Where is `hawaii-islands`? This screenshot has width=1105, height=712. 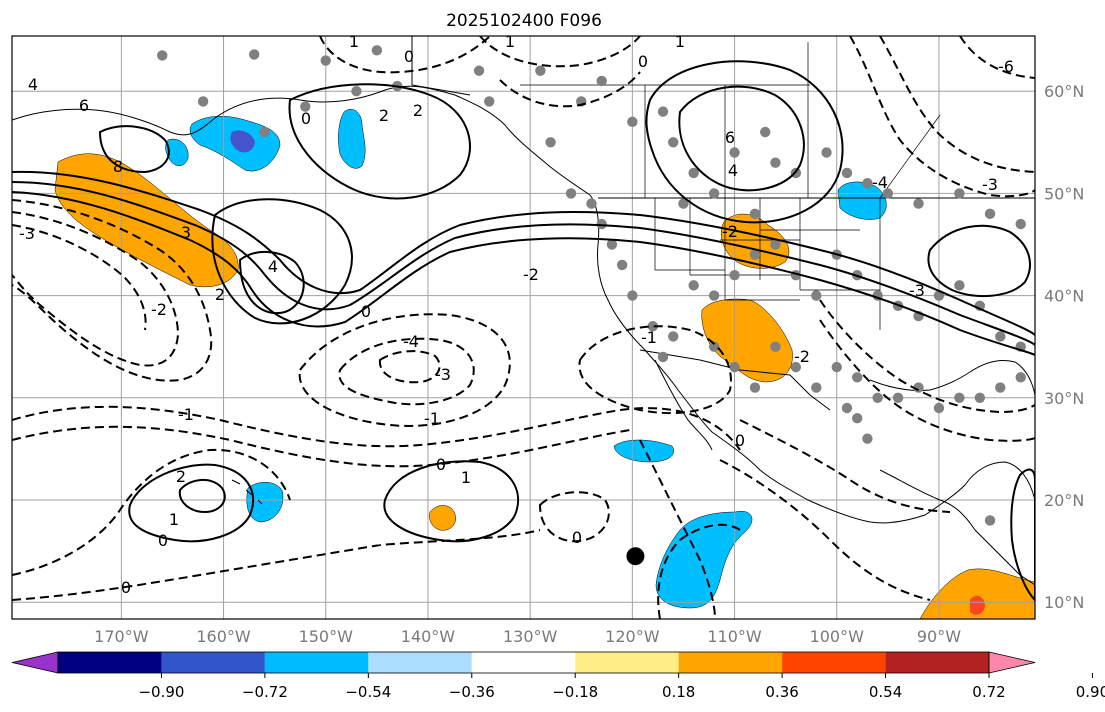 hawaii-islands is located at coordinates (247, 492).